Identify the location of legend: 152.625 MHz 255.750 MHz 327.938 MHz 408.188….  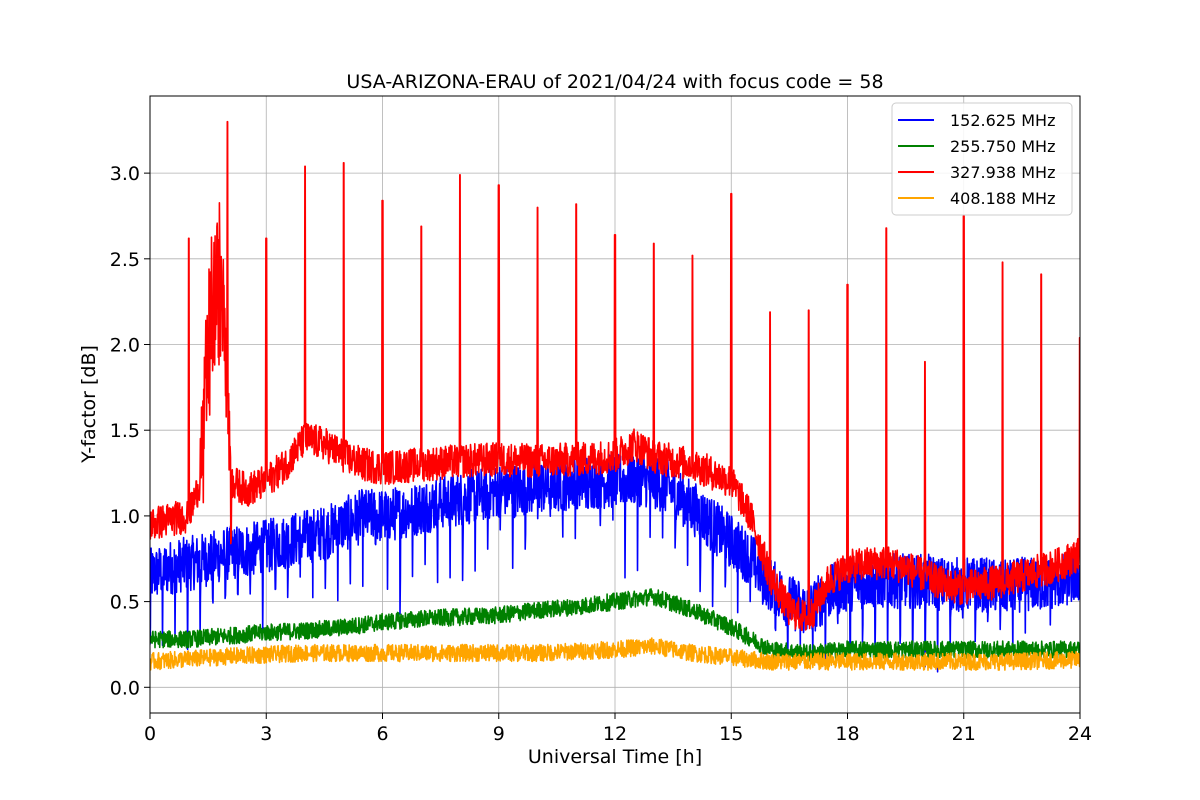
(982, 159).